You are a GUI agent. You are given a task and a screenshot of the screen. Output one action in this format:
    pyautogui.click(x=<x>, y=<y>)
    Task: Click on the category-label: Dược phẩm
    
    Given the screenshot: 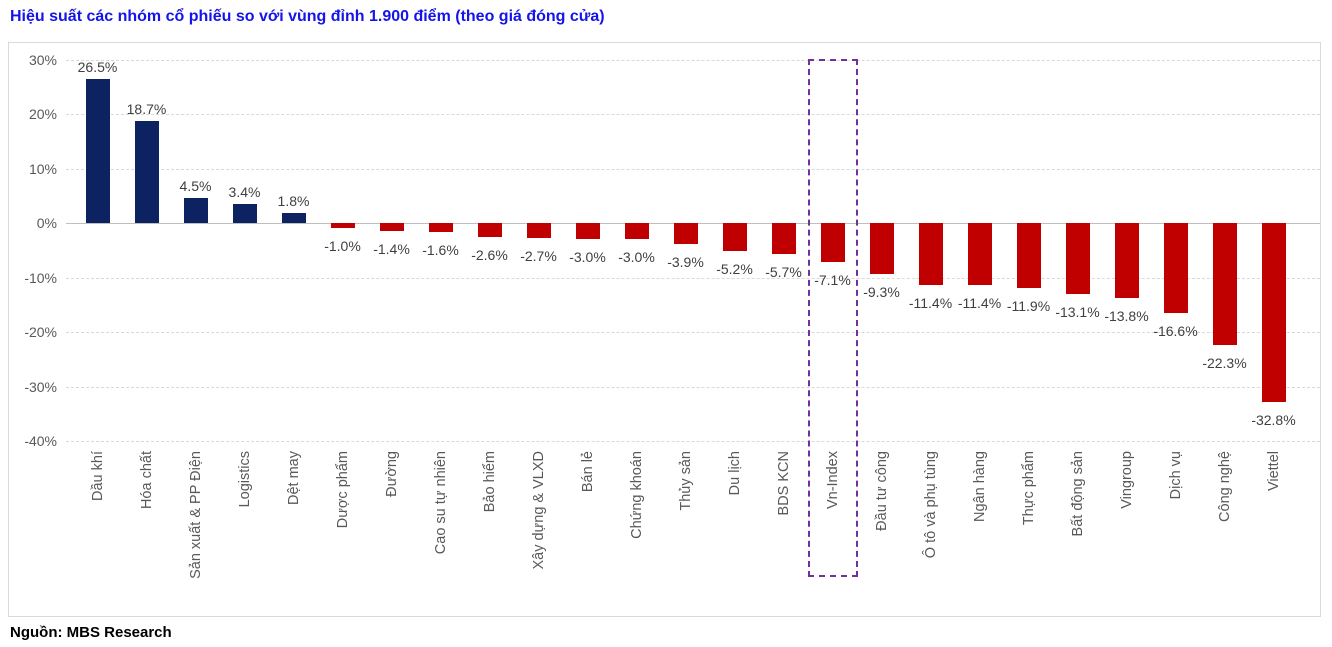 What is the action you would take?
    pyautogui.click(x=342, y=490)
    